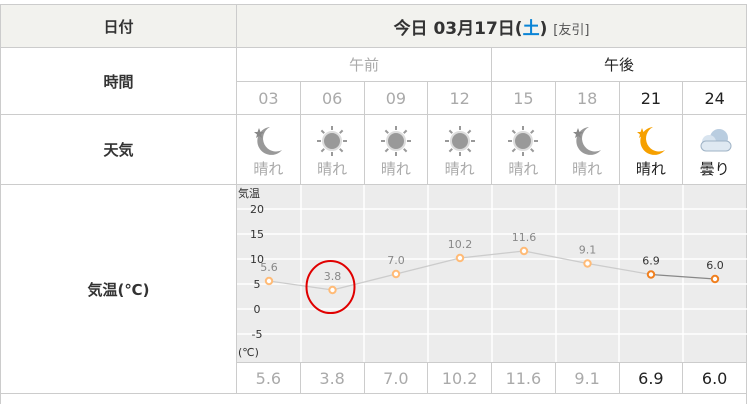  Describe the element at coordinates (460, 244) in the screenshot. I see `data-label: 10.2` at that location.